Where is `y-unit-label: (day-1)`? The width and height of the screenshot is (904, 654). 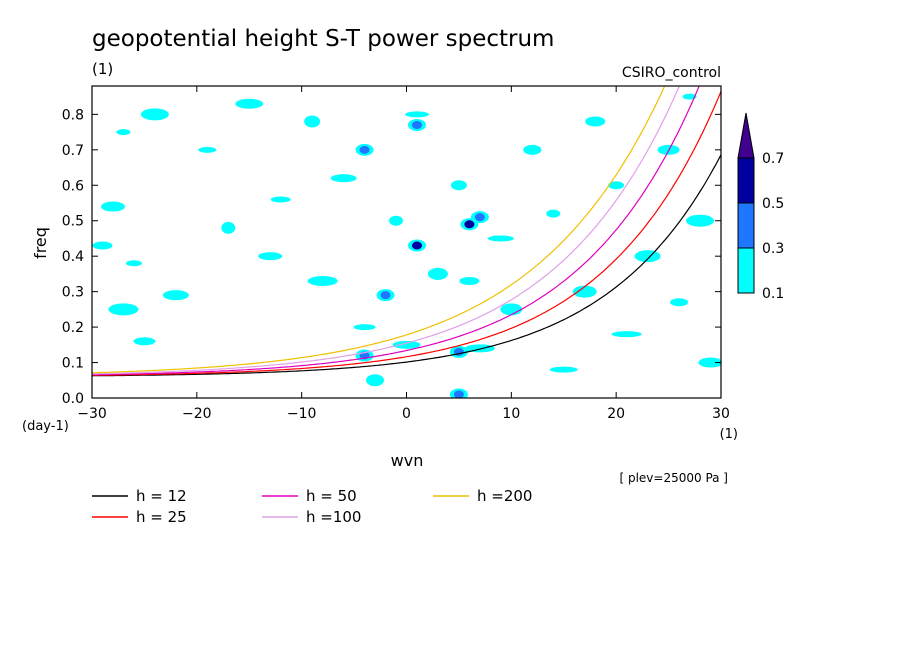
y-unit-label: (day-1) is located at coordinates (45, 426).